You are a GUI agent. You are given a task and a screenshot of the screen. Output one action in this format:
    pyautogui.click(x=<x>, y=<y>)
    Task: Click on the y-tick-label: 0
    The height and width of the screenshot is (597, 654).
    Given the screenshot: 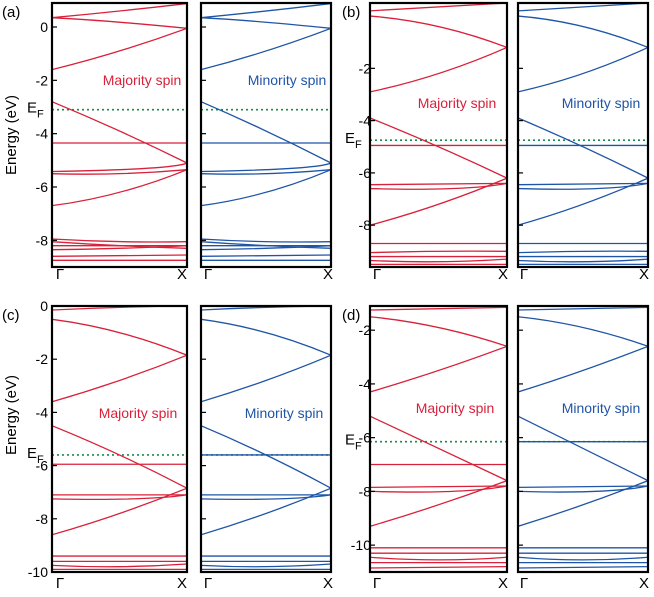 What is the action you would take?
    pyautogui.click(x=44, y=27)
    